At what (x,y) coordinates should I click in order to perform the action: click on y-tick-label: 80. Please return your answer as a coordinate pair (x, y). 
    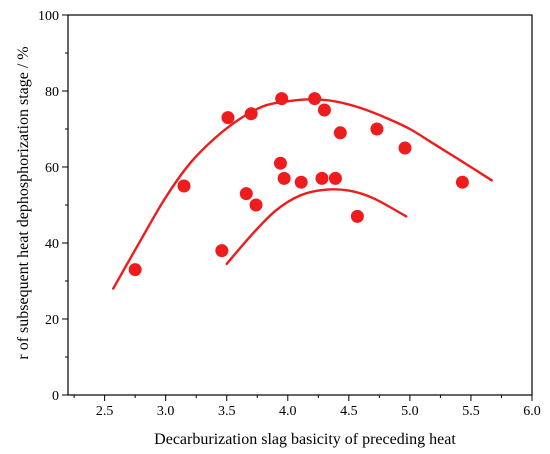
    Looking at the image, I should click on (52, 92).